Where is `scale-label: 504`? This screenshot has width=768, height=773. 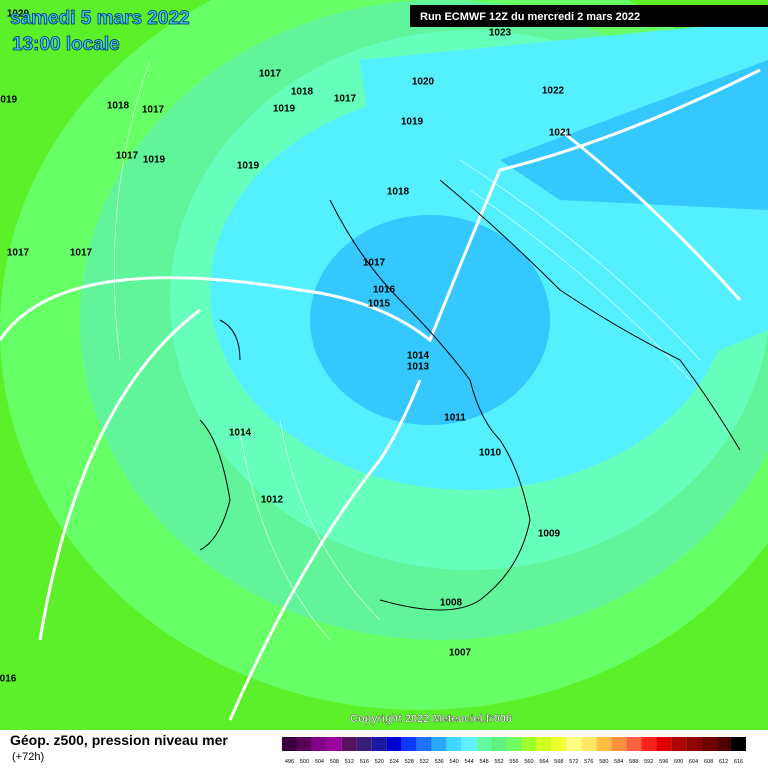
scale-label: 504 is located at coordinates (319, 762).